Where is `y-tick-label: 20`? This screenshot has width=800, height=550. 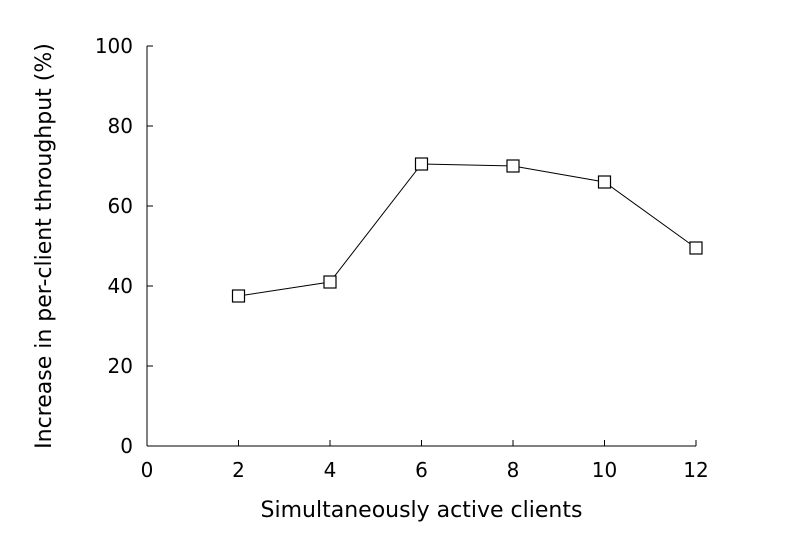
y-tick-label: 20 is located at coordinates (120, 366).